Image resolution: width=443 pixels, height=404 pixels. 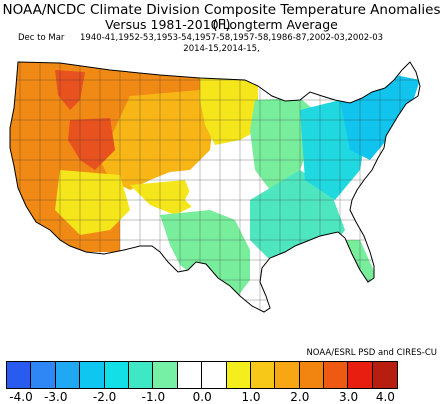 What do you see at coordinates (385, 397) in the screenshot?
I see `legend-tick-label: 4.0` at bounding box center [385, 397].